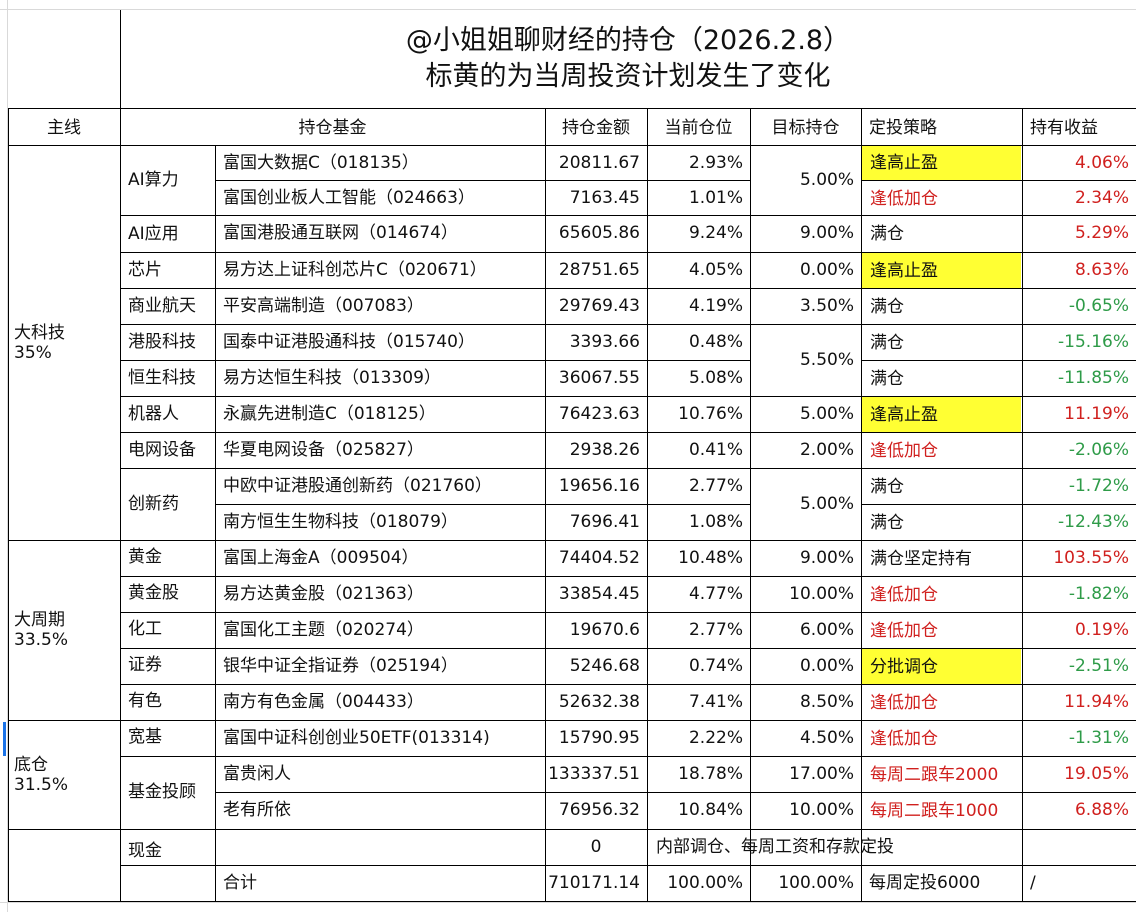 This screenshot has height=912, width=1136. I want to click on holding-amount: 28751.65, so click(599, 270).